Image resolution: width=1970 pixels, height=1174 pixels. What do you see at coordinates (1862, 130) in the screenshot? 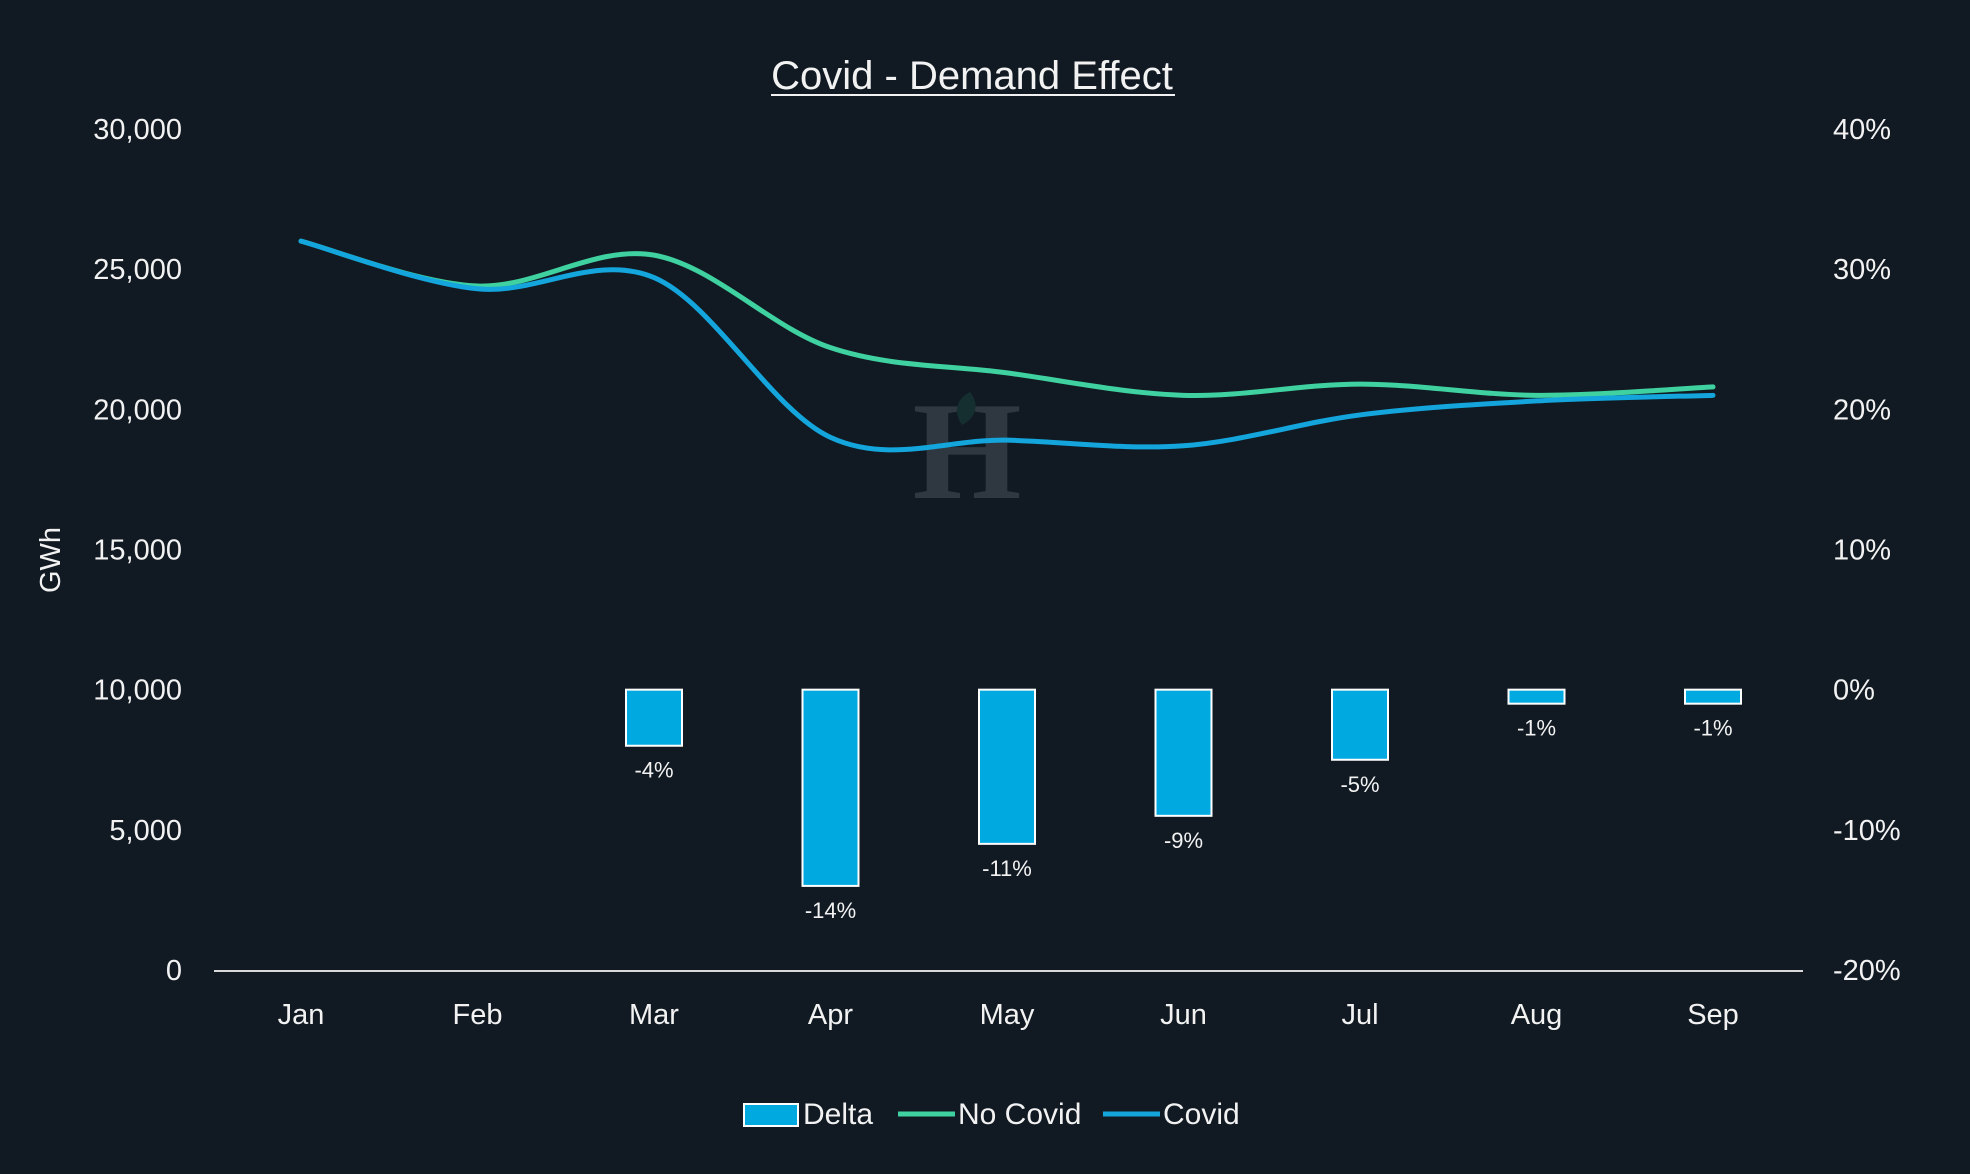
I see `right-tick-label: 40%` at bounding box center [1862, 130].